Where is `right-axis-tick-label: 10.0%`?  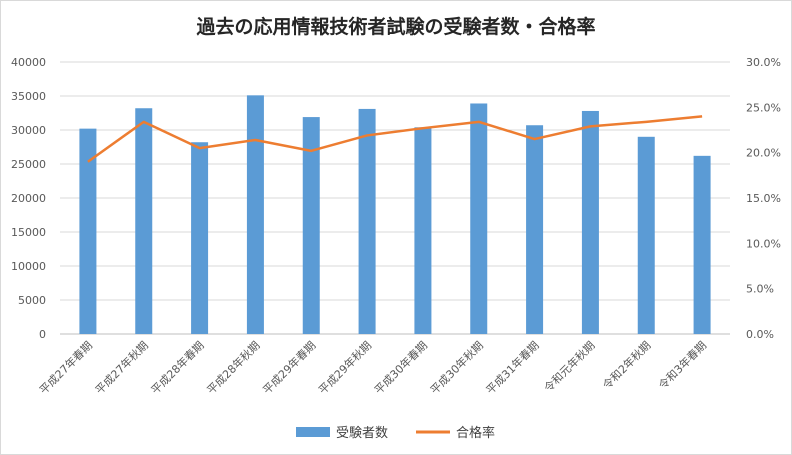 right-axis-tick-label: 10.0% is located at coordinates (763, 243).